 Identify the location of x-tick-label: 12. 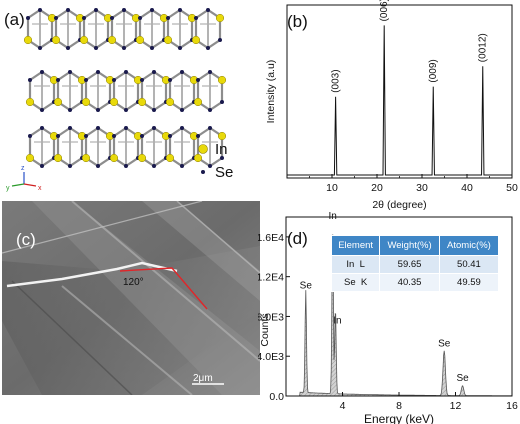
(456, 406).